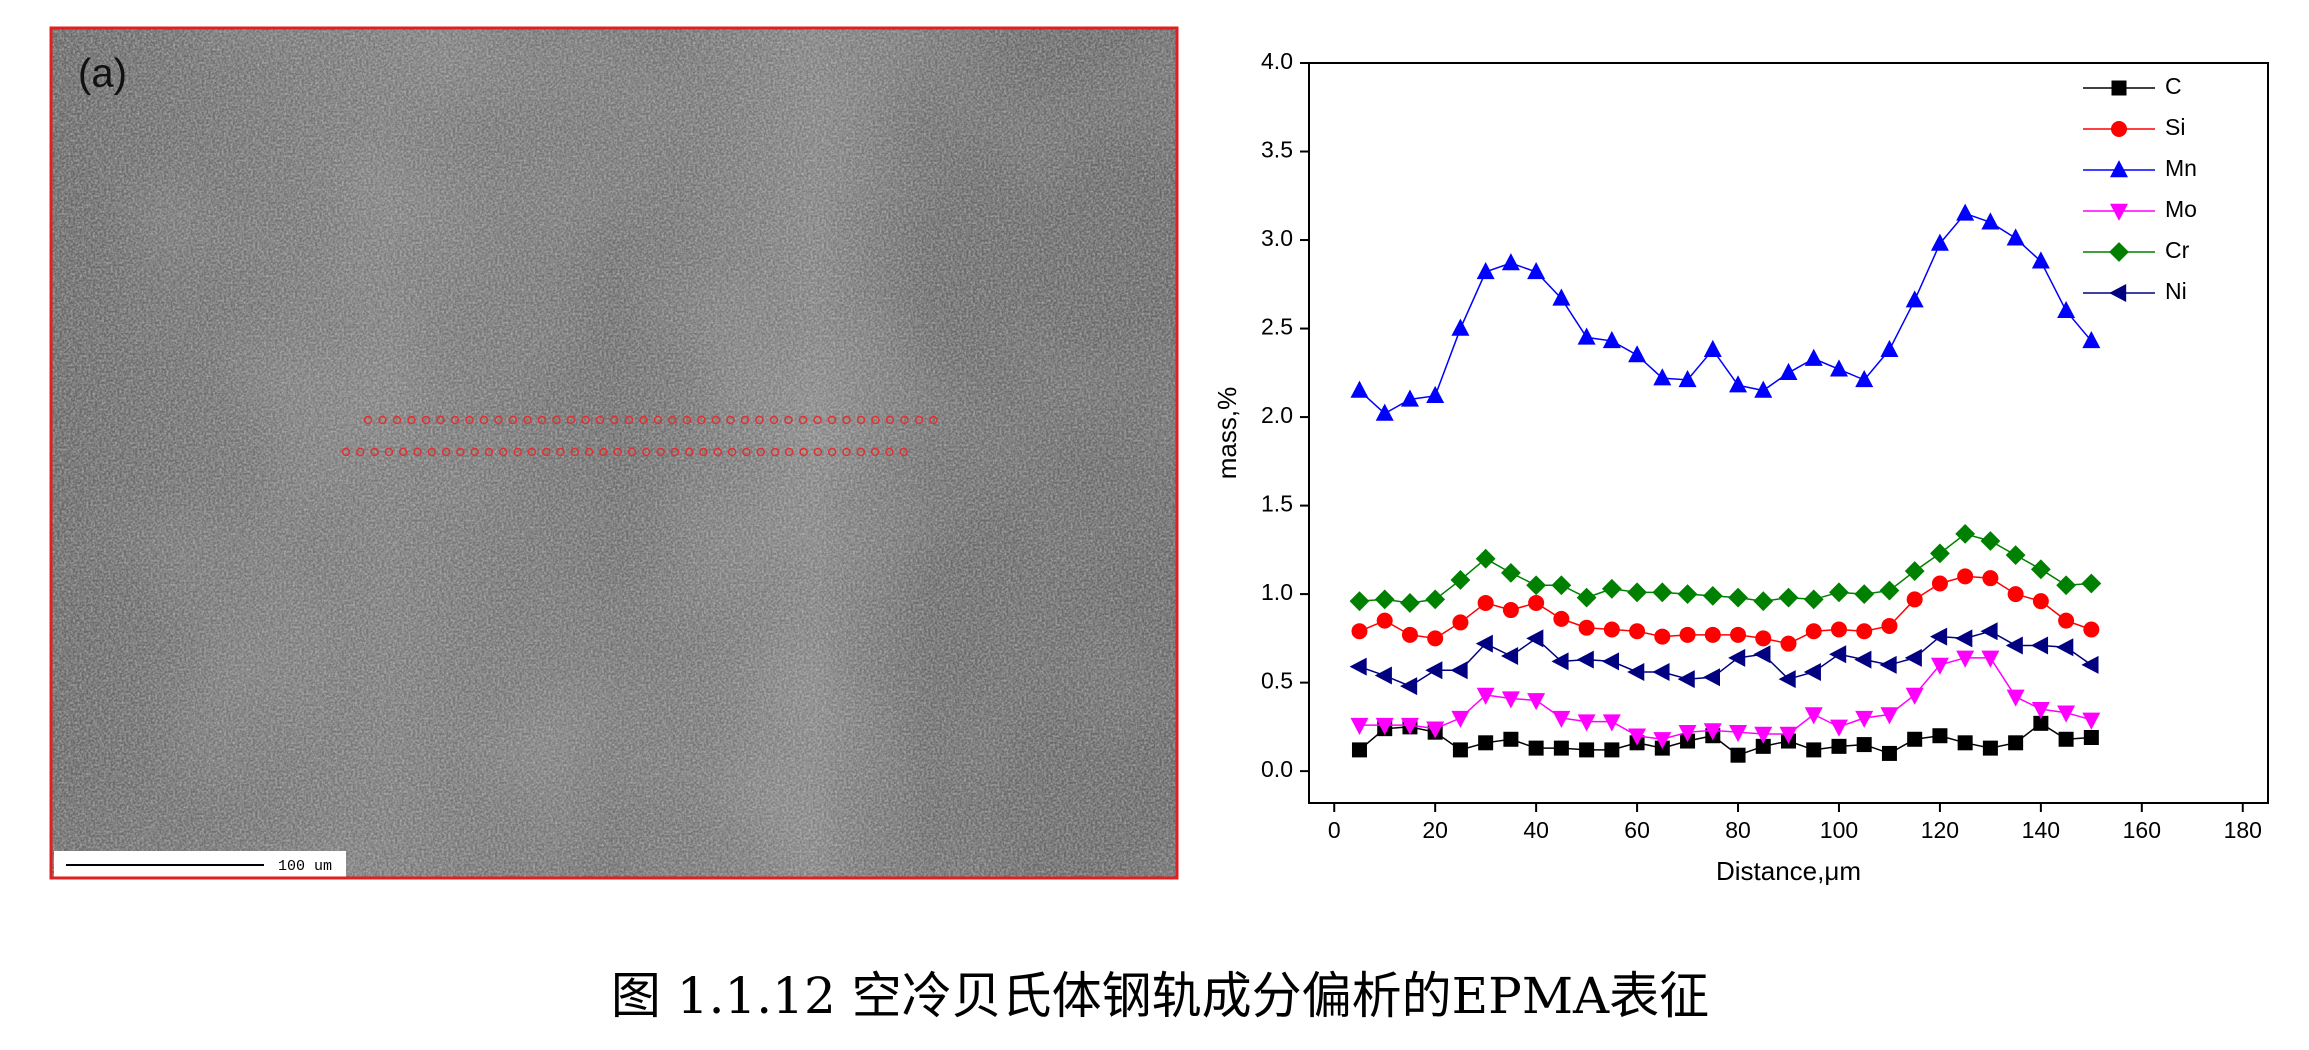 The width and height of the screenshot is (2309, 1050). What do you see at coordinates (1334, 830) in the screenshot?
I see `x-tick-label: 0` at bounding box center [1334, 830].